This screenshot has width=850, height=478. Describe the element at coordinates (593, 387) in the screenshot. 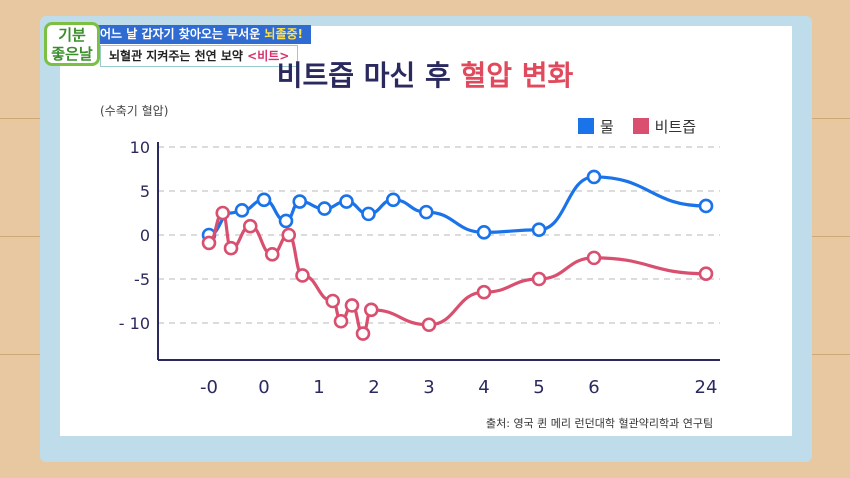

I see `x-tick-label: 6` at that location.